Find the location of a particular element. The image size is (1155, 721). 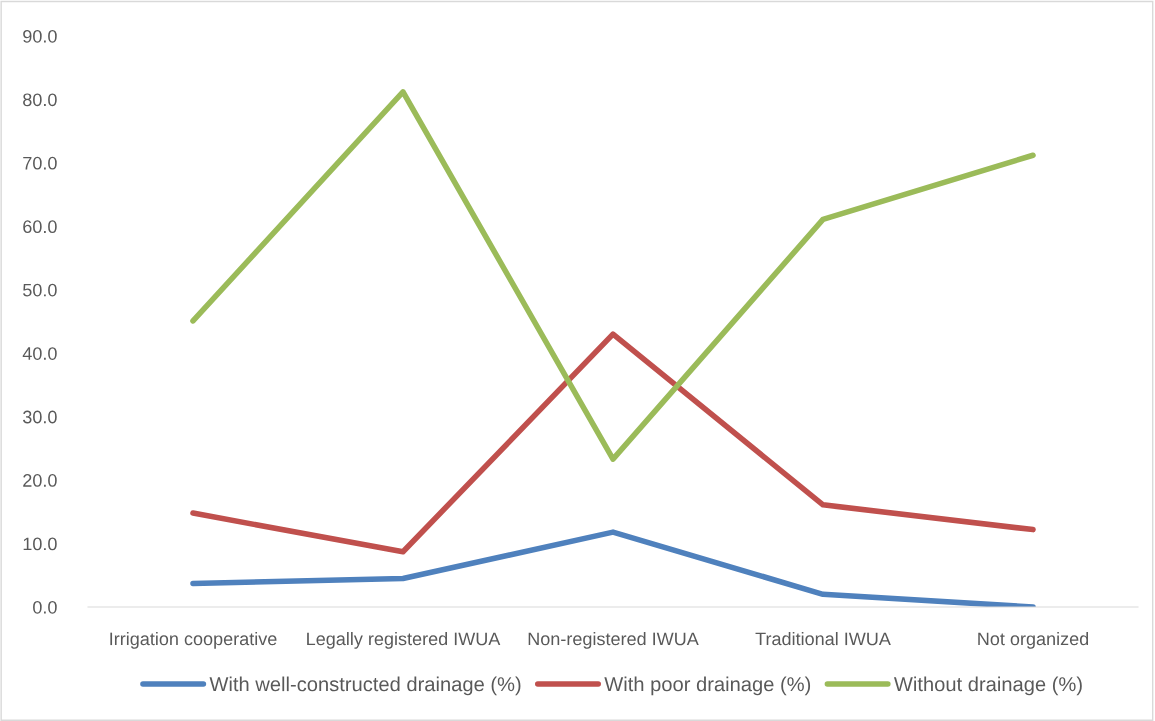

x-tick-label: Traditional IWUA is located at coordinates (823, 639).